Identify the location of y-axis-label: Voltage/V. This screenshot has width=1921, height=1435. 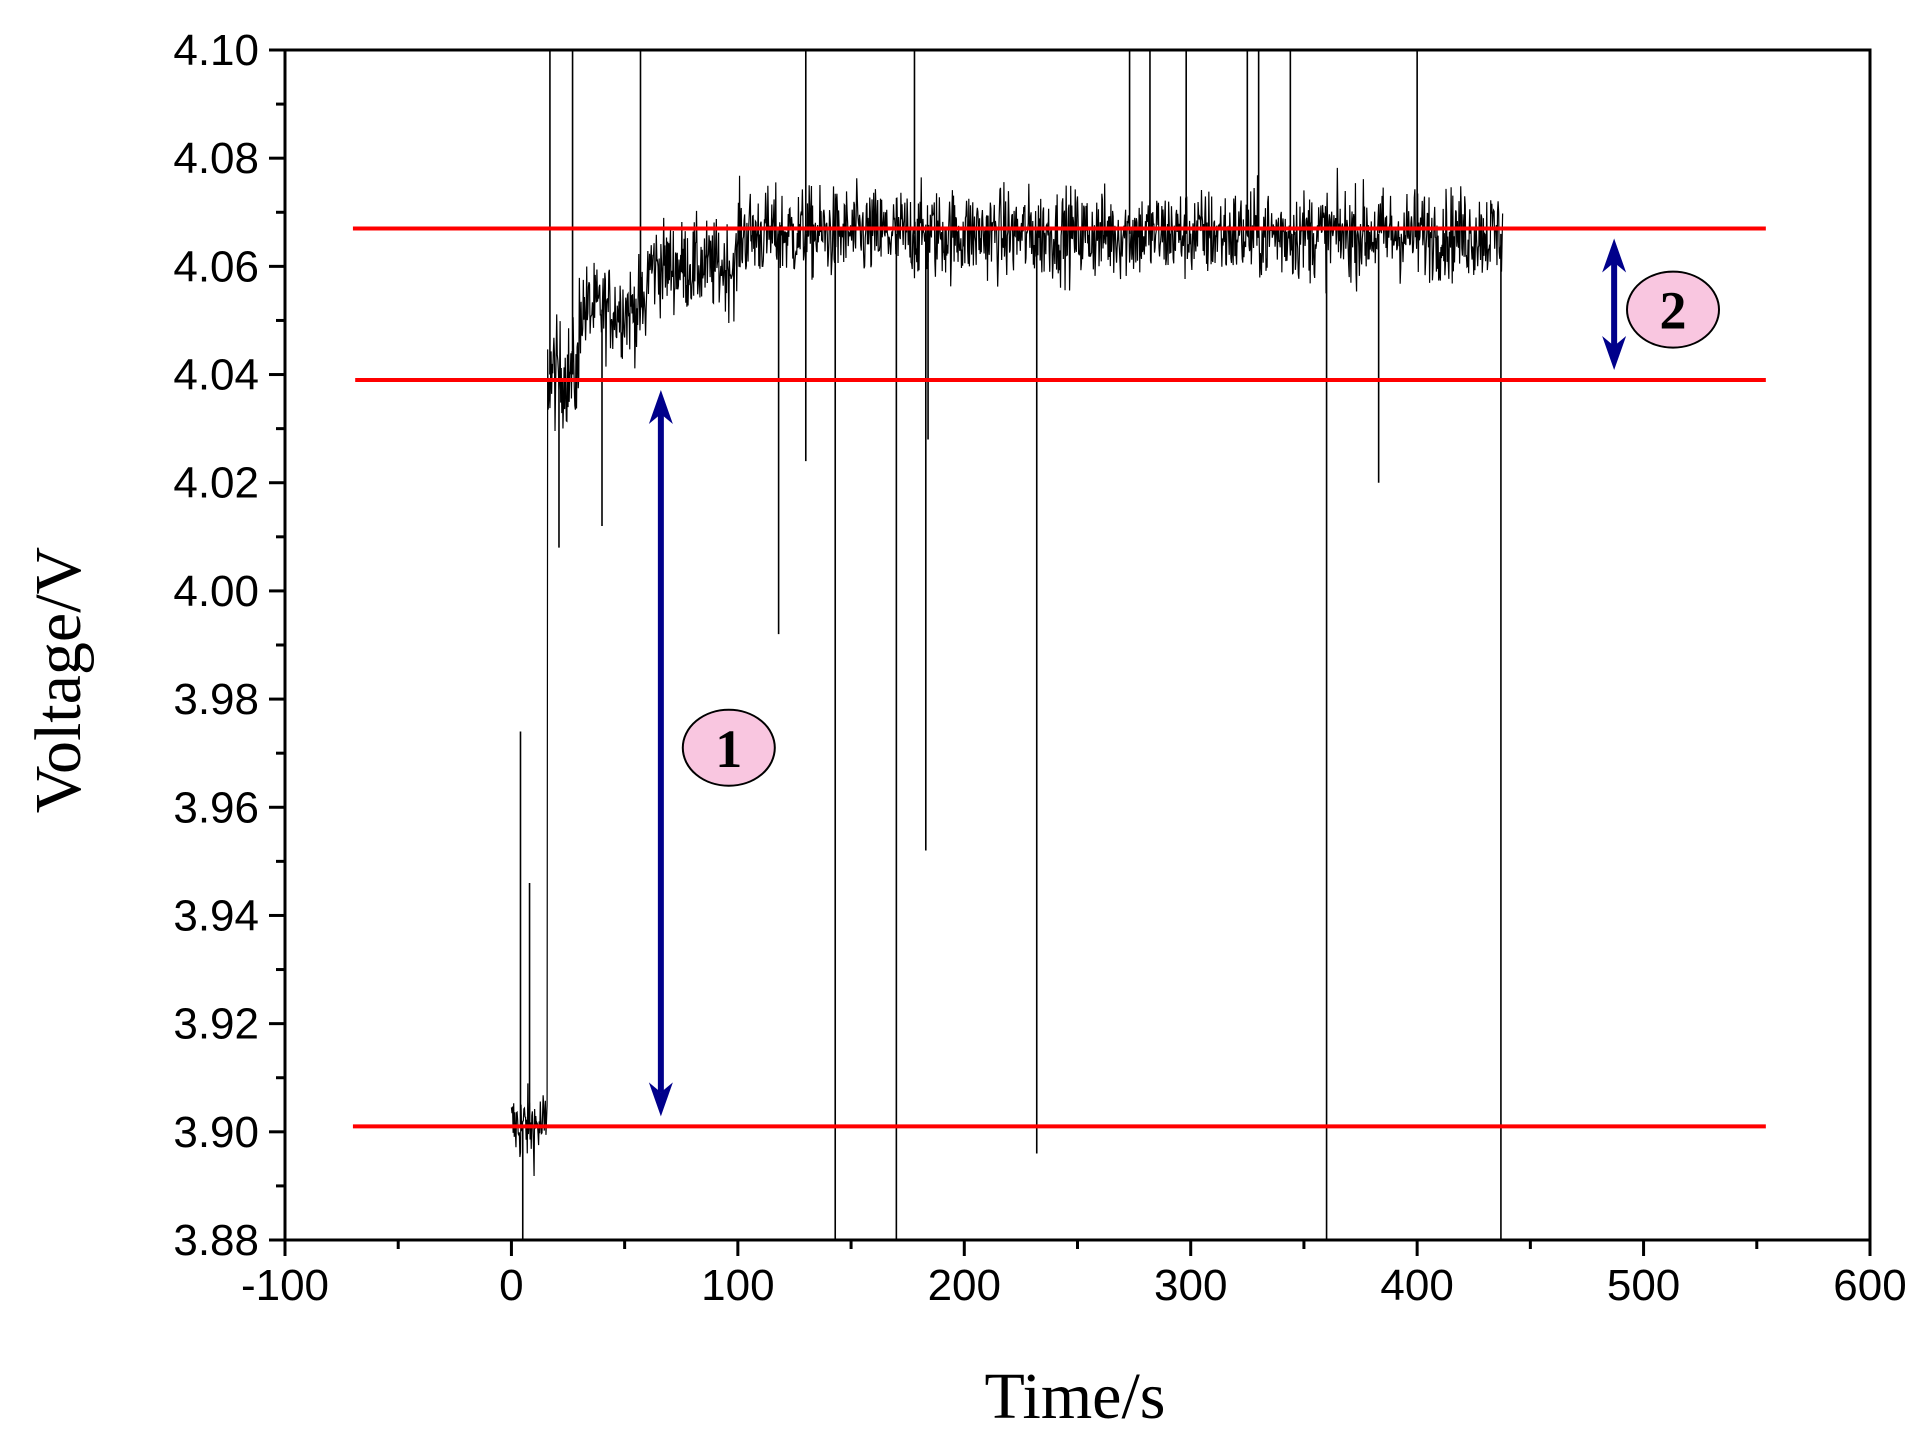
(58, 680).